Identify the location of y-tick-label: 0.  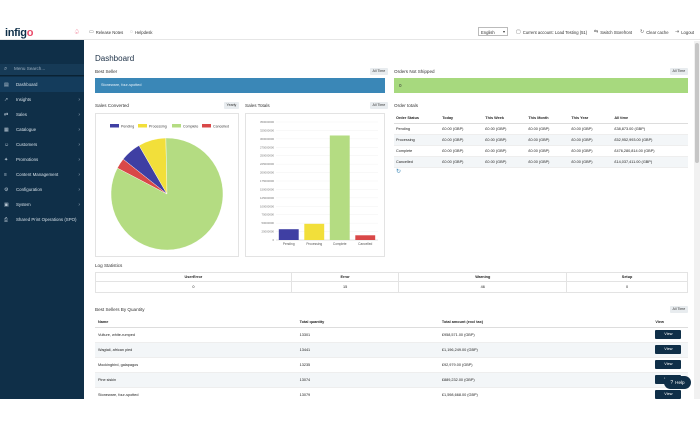
(273, 240).